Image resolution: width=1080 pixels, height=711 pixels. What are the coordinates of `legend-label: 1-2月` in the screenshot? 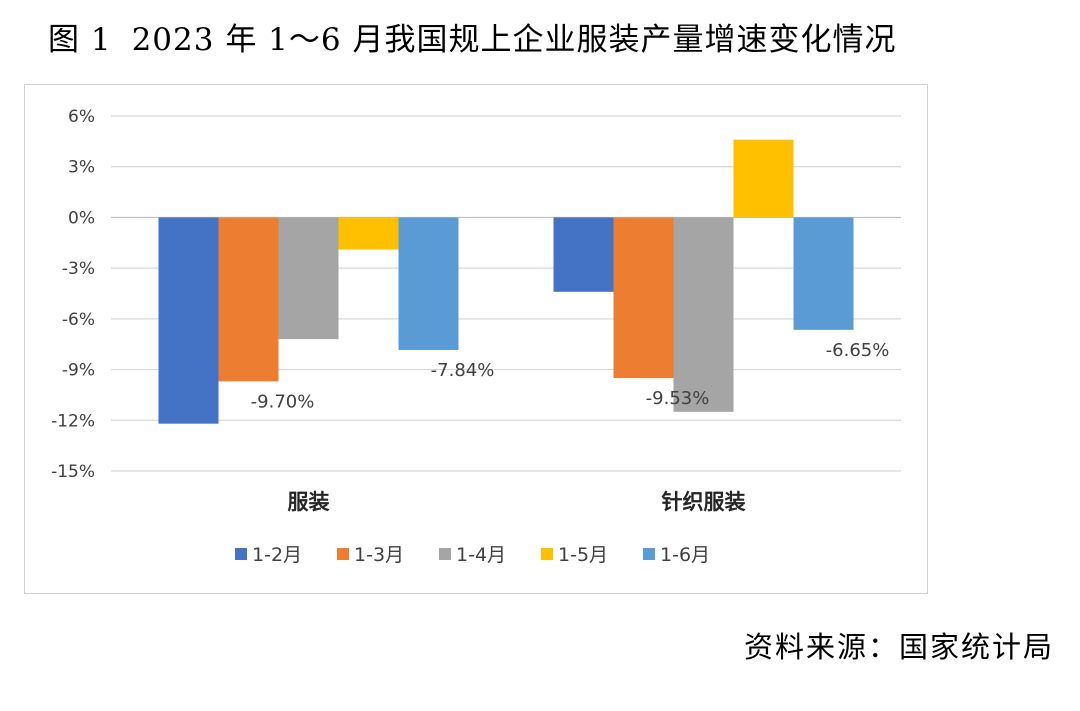 It's located at (277, 555).